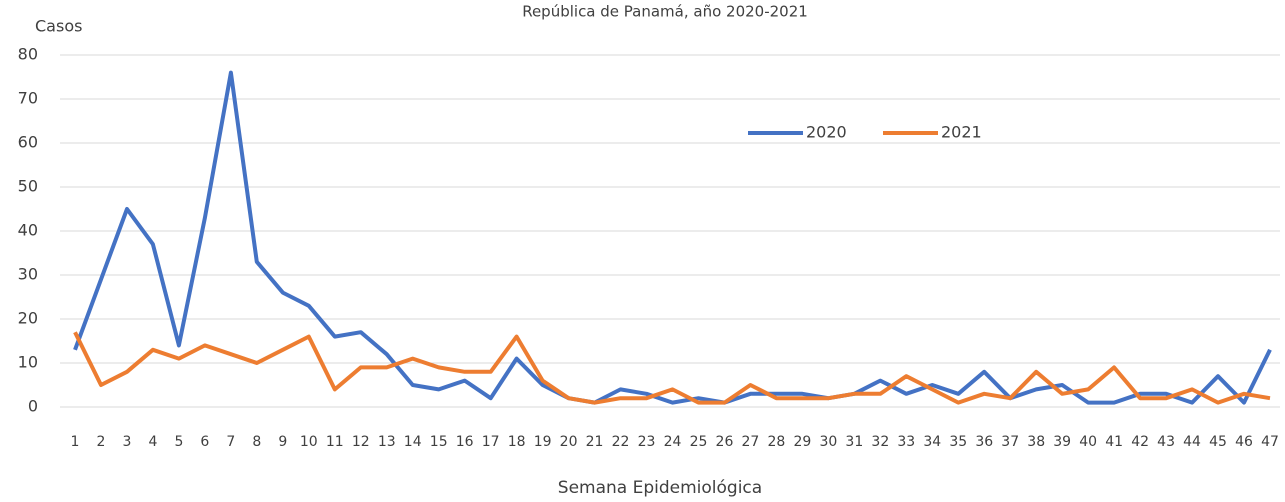  Describe the element at coordinates (1114, 442) in the screenshot. I see `x-tick-label: 41` at that location.